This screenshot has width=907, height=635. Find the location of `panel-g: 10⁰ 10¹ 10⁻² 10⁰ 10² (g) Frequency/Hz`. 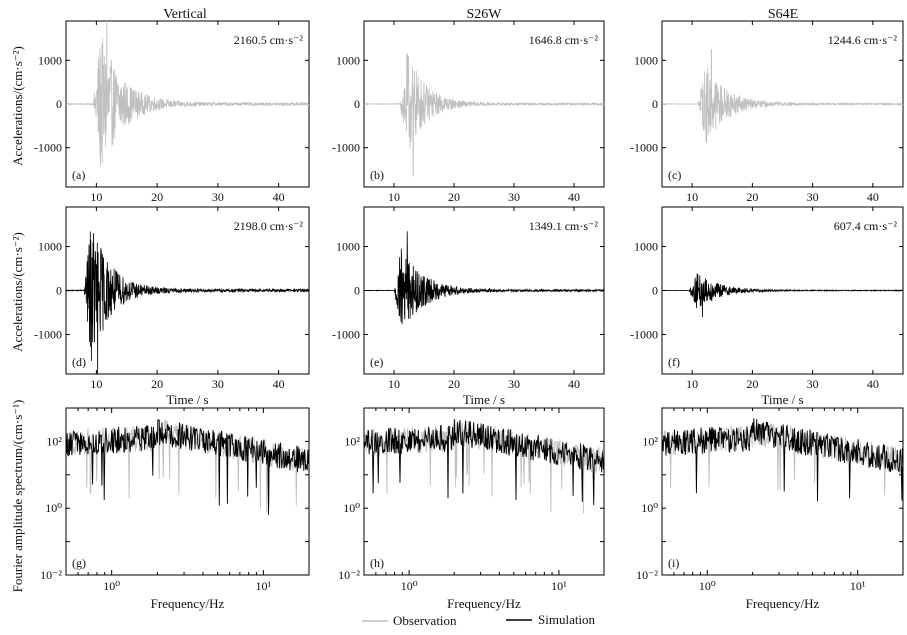

panel-g: 10⁰ 10¹ 10⁻² 10⁰ 10² (g) Frequency/Hz is located at coordinates (175, 509).